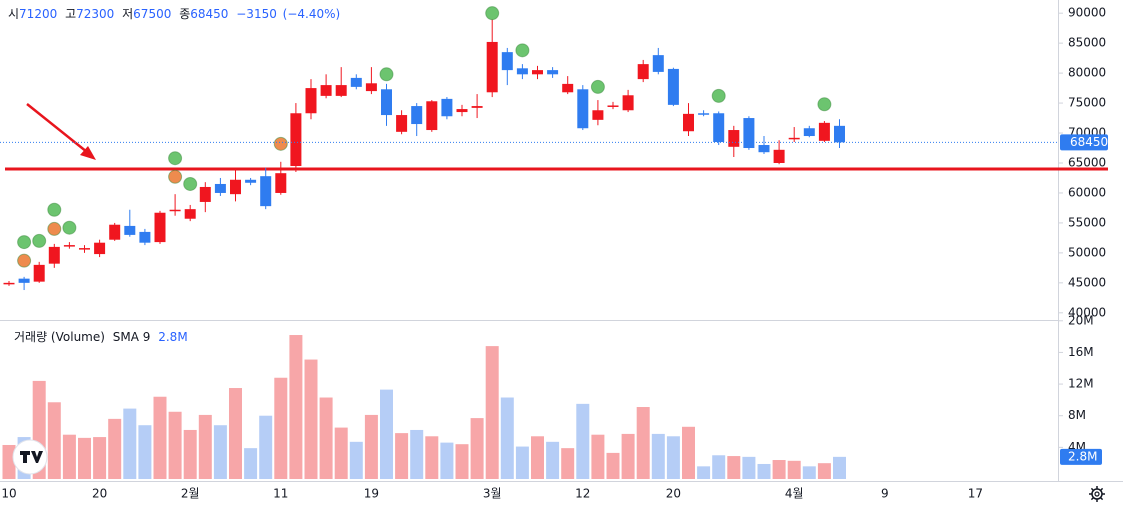  I want to click on y-tick-label: 75000, so click(1087, 103).